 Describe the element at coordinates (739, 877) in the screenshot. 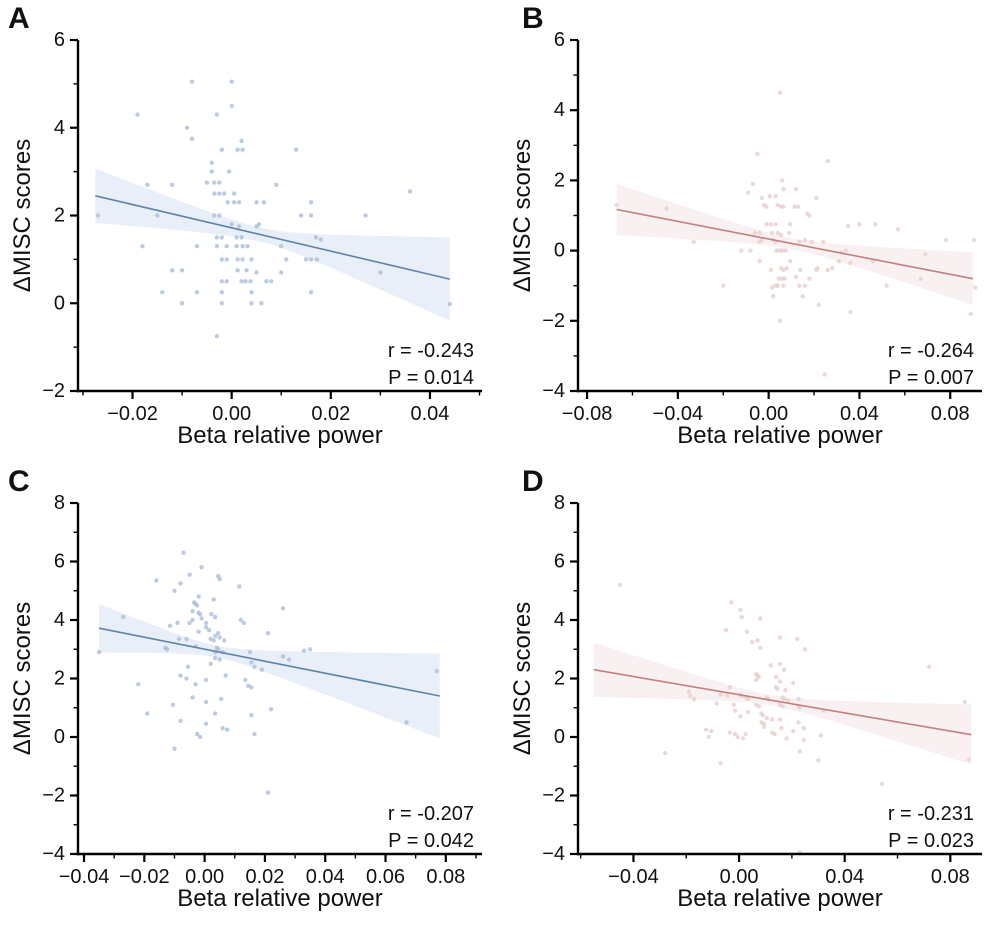

I see `x-tick-label: 0.00` at that location.